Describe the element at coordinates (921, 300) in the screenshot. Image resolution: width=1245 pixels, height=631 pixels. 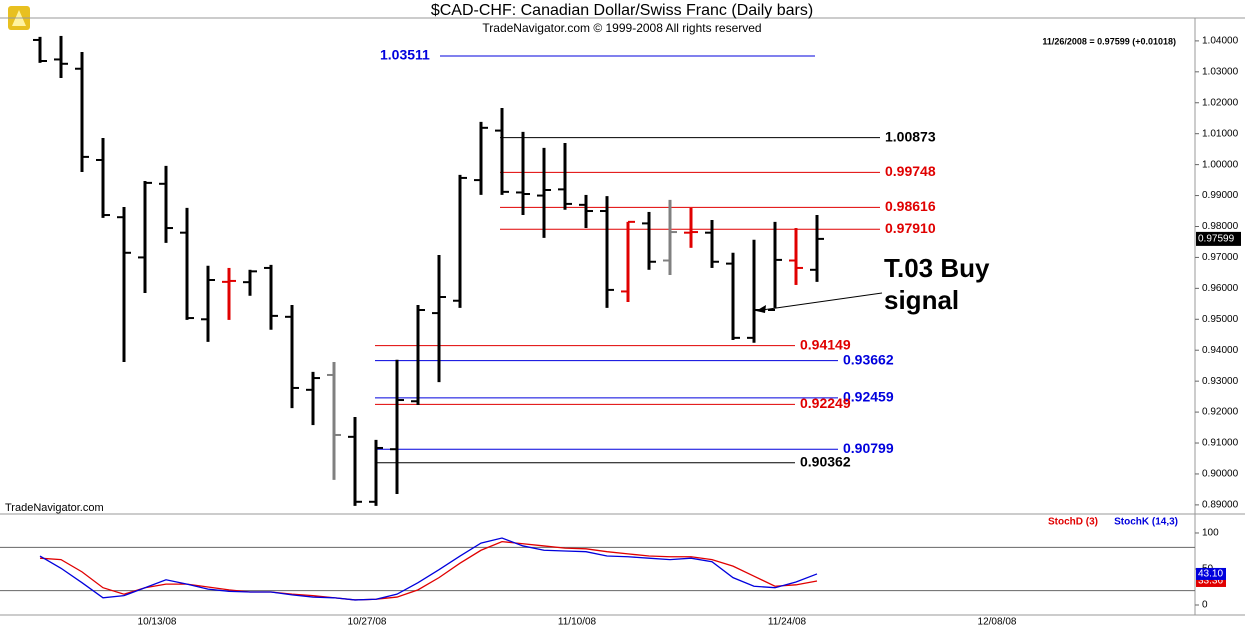
I see `annotation: signal` at that location.